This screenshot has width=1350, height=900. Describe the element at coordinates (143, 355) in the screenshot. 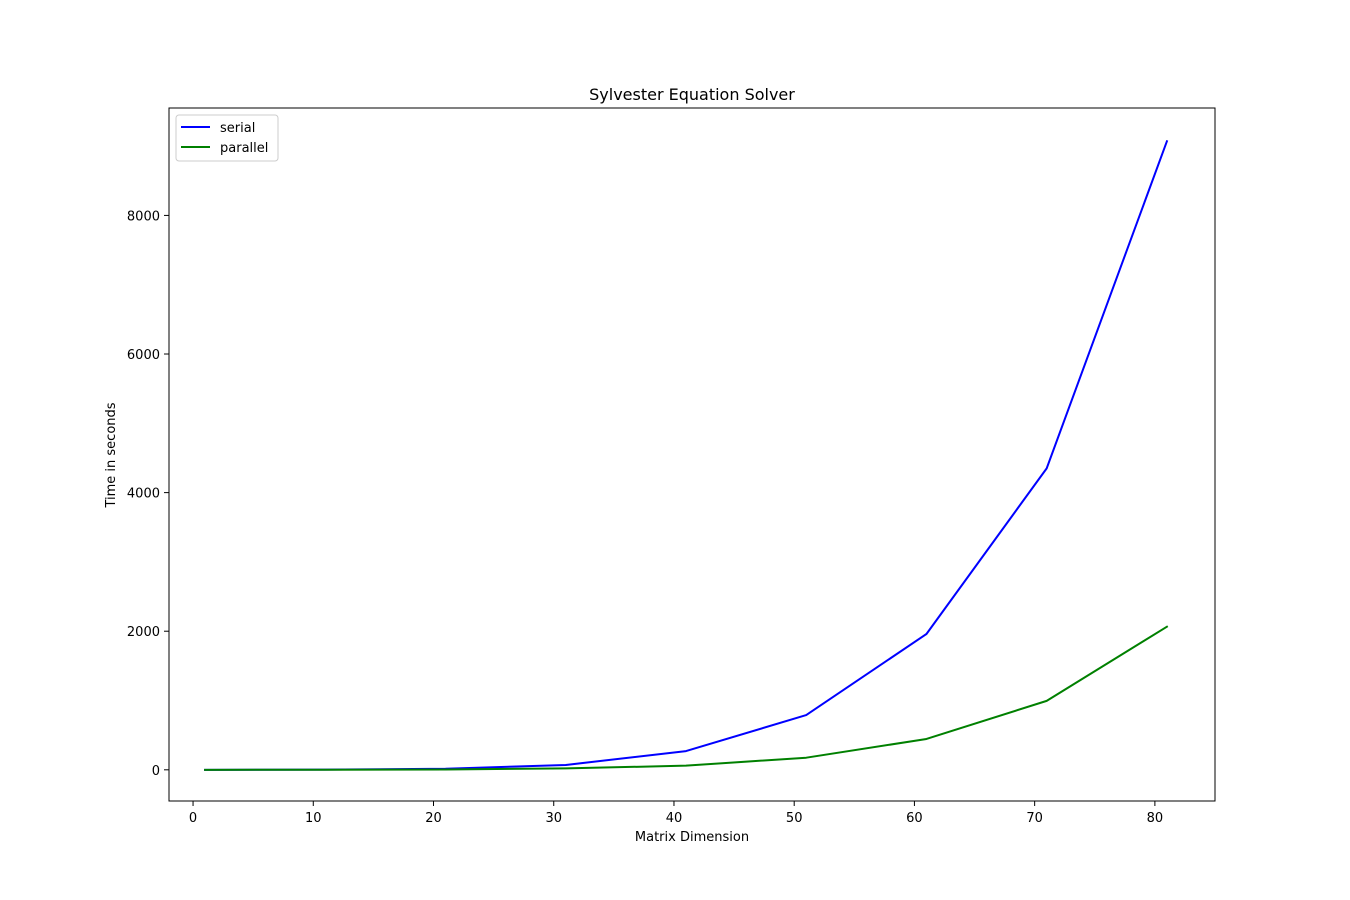

I see `y-tick-label: 6000` at that location.